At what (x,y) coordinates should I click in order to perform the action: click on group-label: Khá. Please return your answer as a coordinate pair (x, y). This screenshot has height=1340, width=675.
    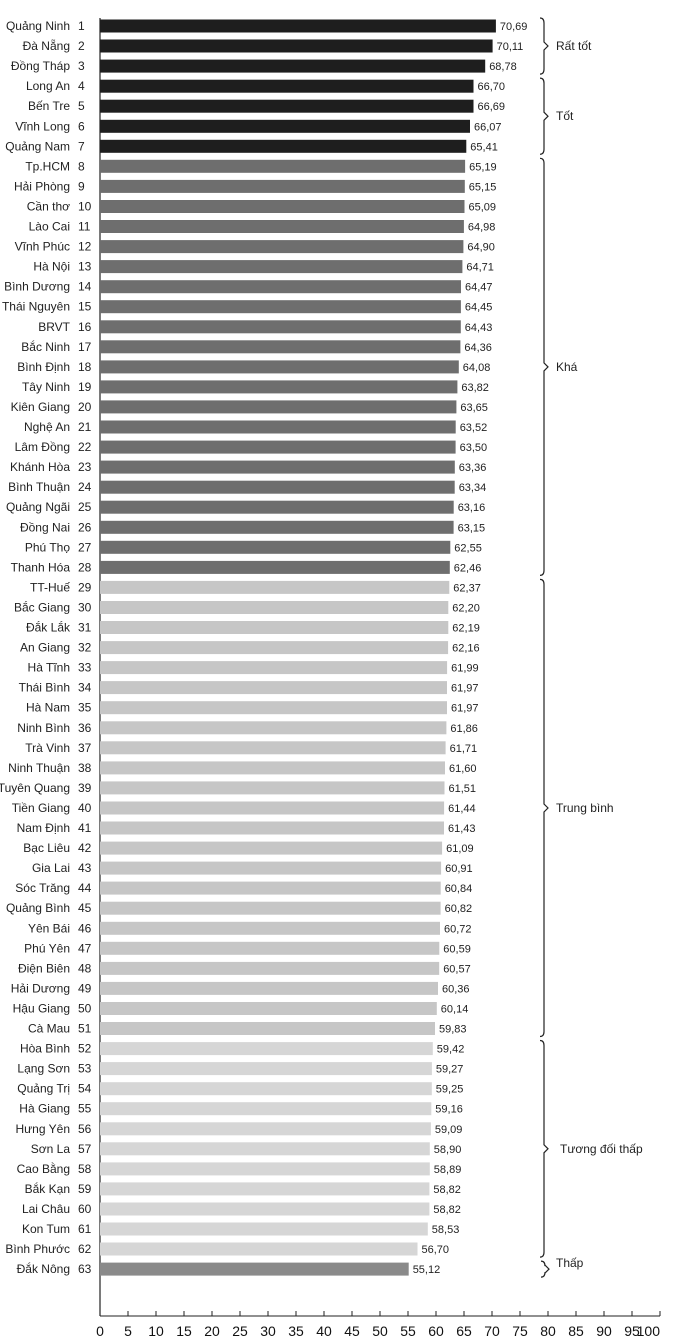
    Looking at the image, I should click on (567, 367).